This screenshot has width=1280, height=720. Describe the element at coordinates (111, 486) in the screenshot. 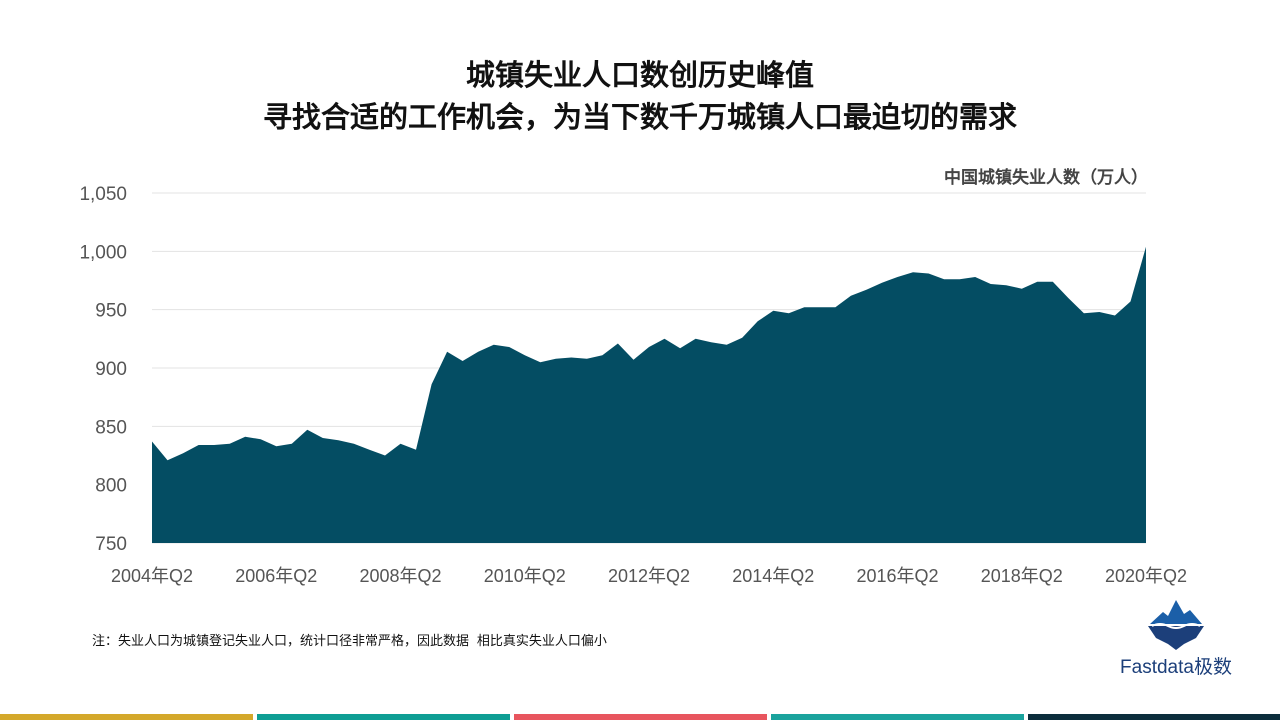

I see `y-tick-label: 800` at that location.